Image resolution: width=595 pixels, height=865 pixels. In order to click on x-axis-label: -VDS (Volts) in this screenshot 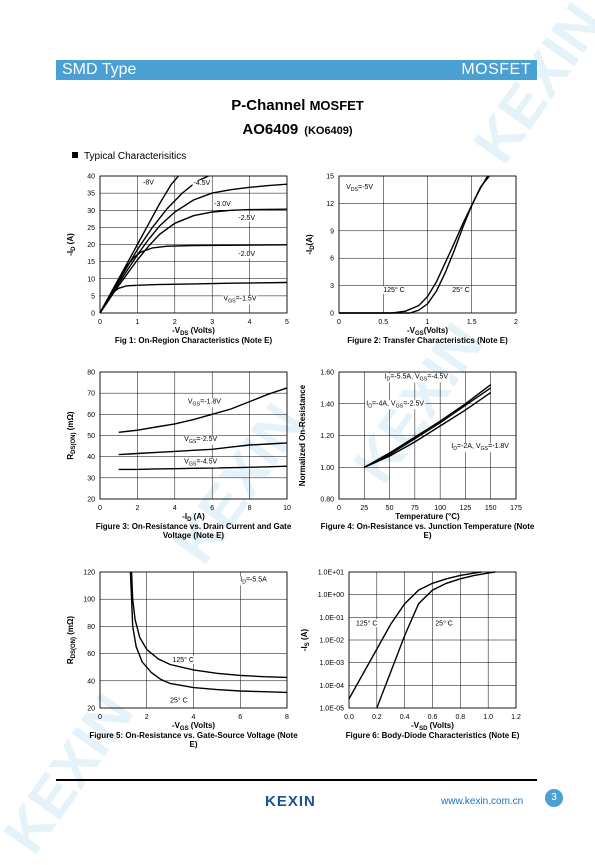, I will do `click(193, 331)`.